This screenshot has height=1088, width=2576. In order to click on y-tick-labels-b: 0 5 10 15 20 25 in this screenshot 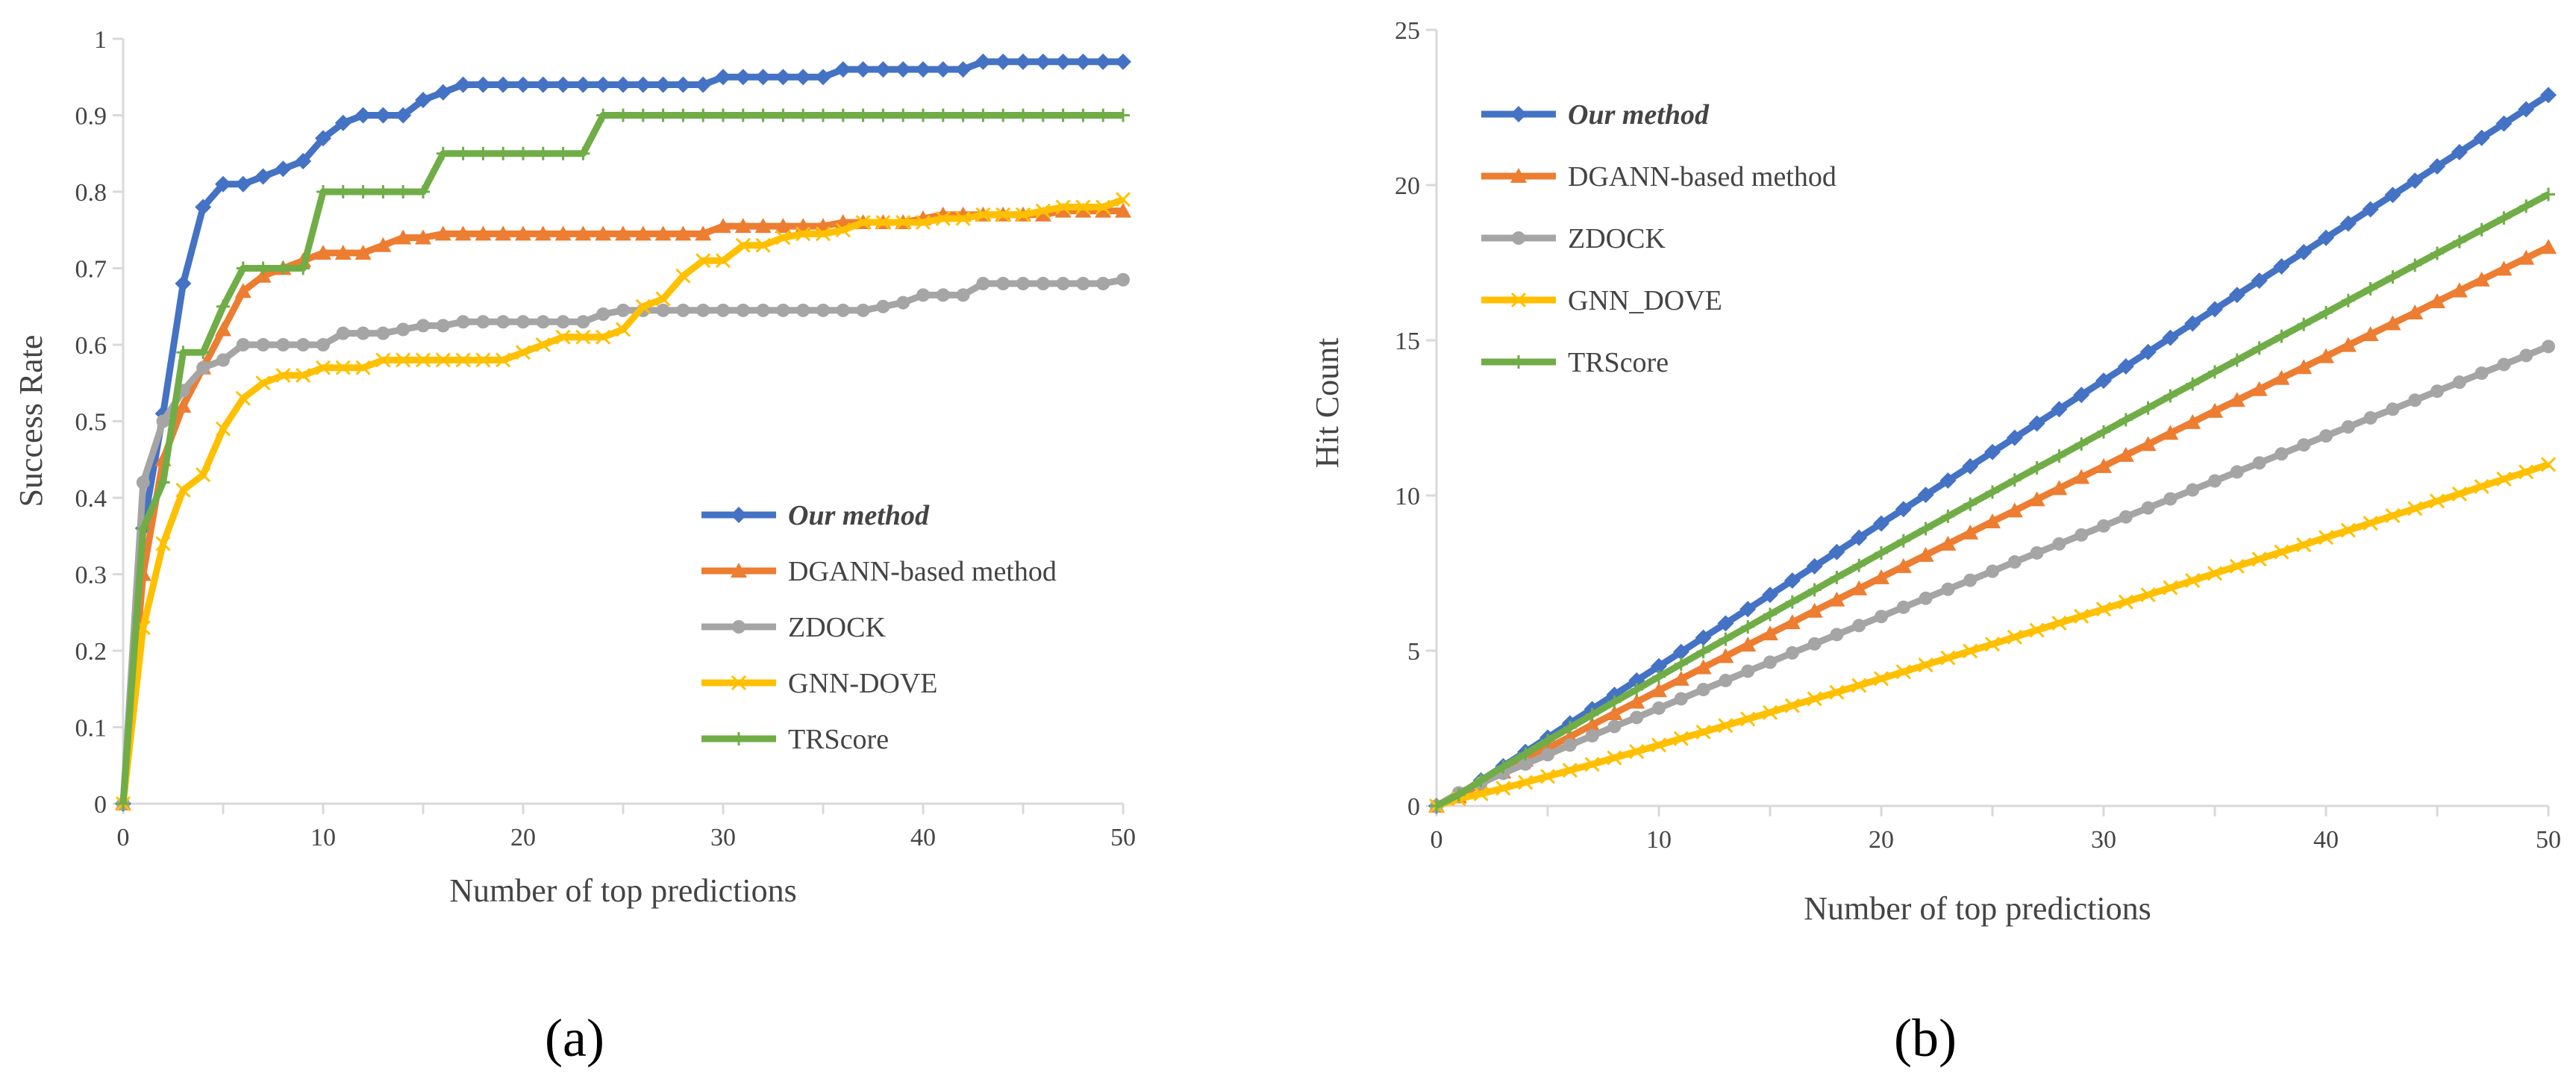, I will do `click(1407, 419)`.